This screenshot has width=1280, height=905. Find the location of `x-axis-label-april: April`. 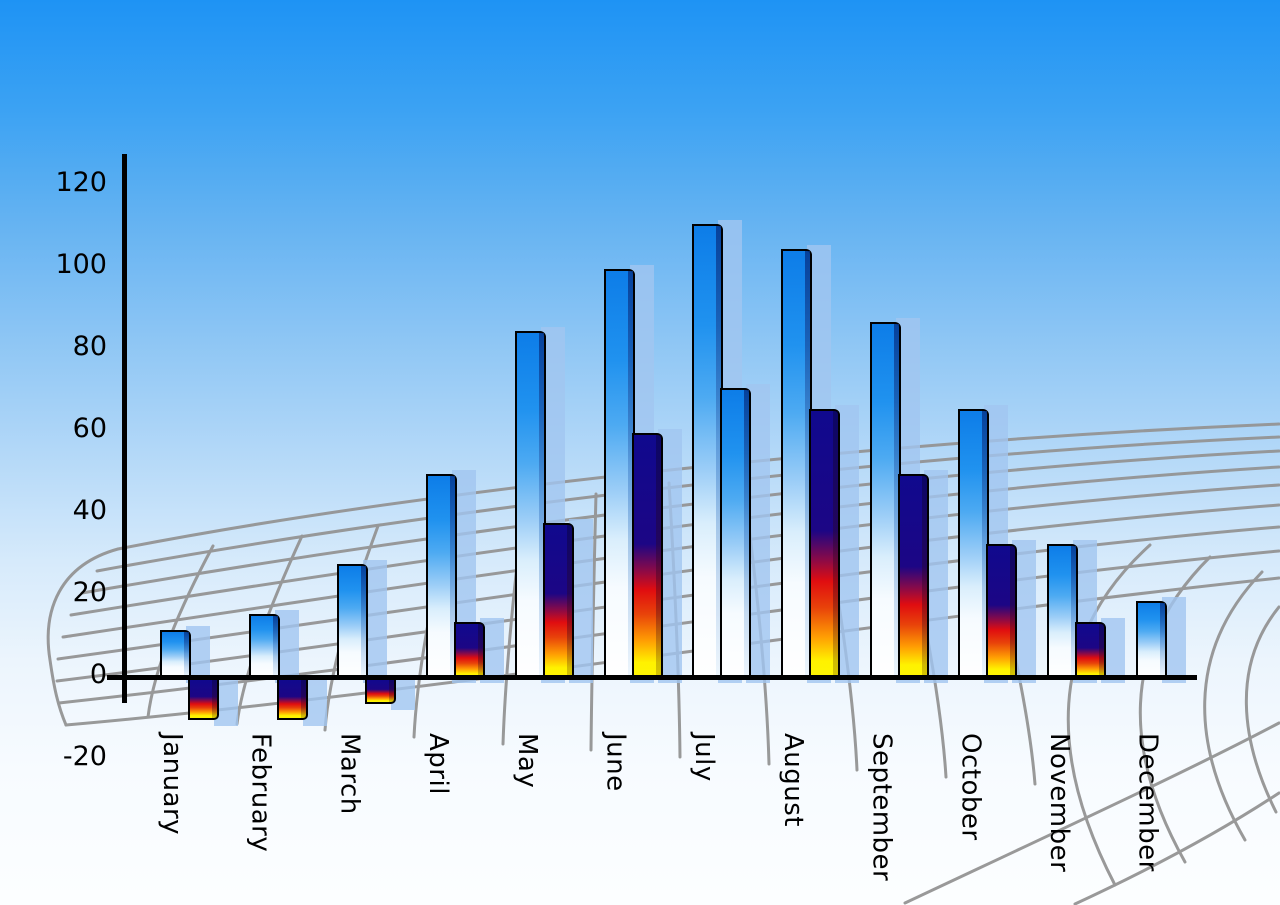

x-axis-label-april: April is located at coordinates (438, 764).